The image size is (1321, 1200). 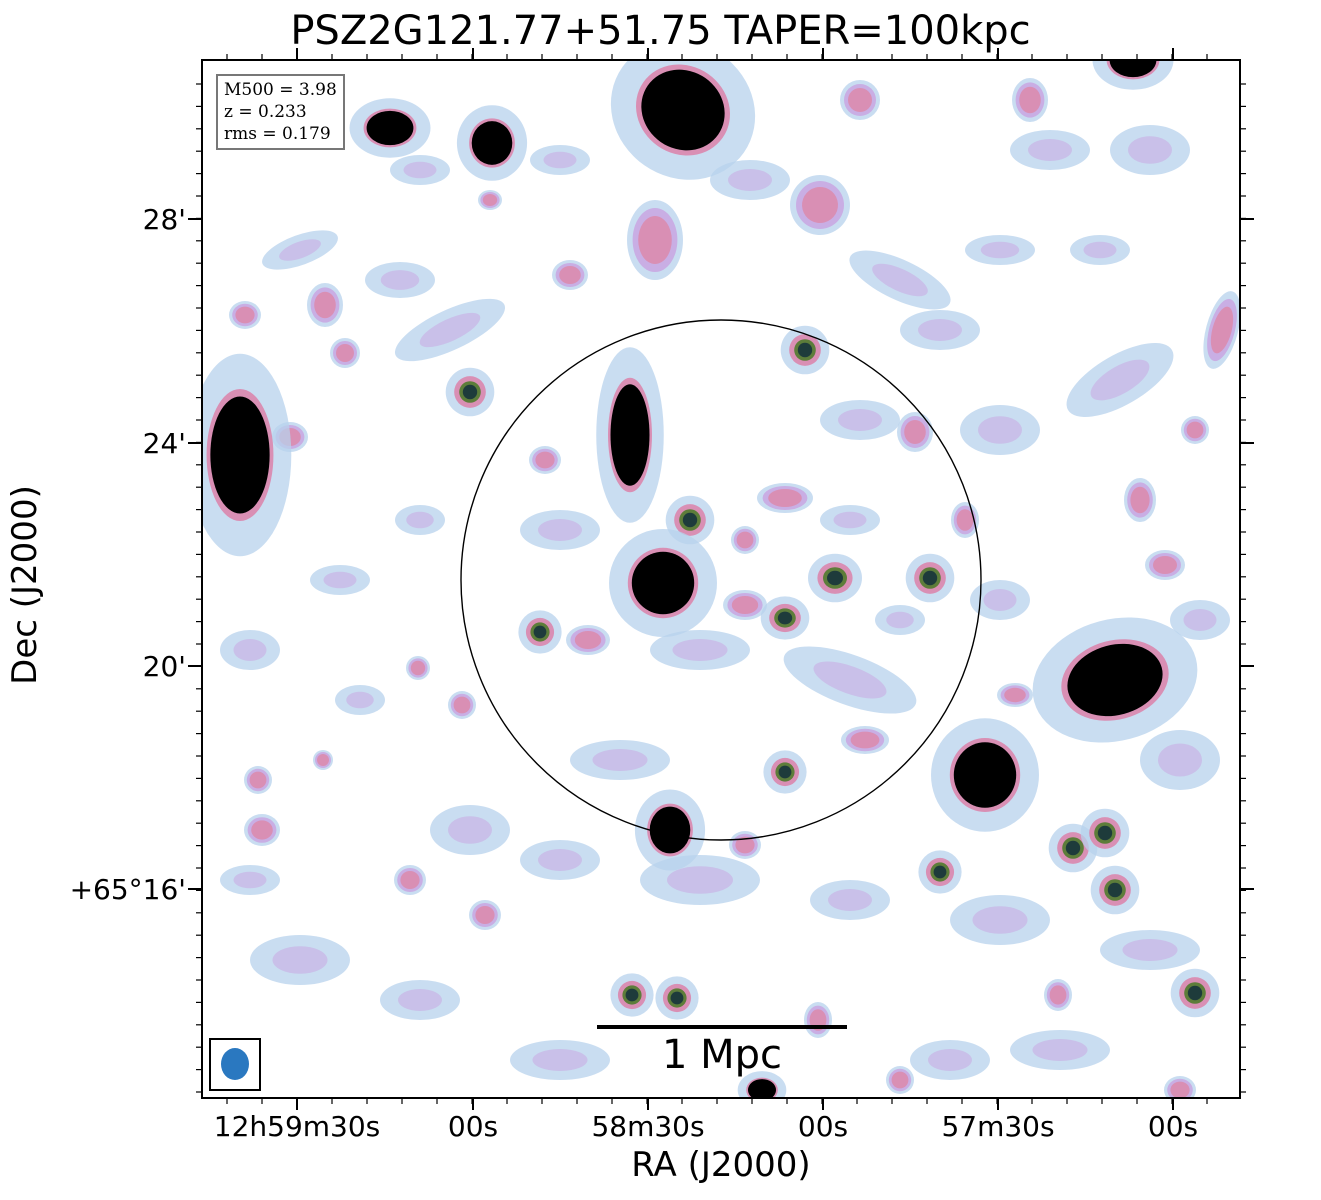 What do you see at coordinates (280, 90) in the screenshot?
I see `m500-text: M500 = 3.98` at bounding box center [280, 90].